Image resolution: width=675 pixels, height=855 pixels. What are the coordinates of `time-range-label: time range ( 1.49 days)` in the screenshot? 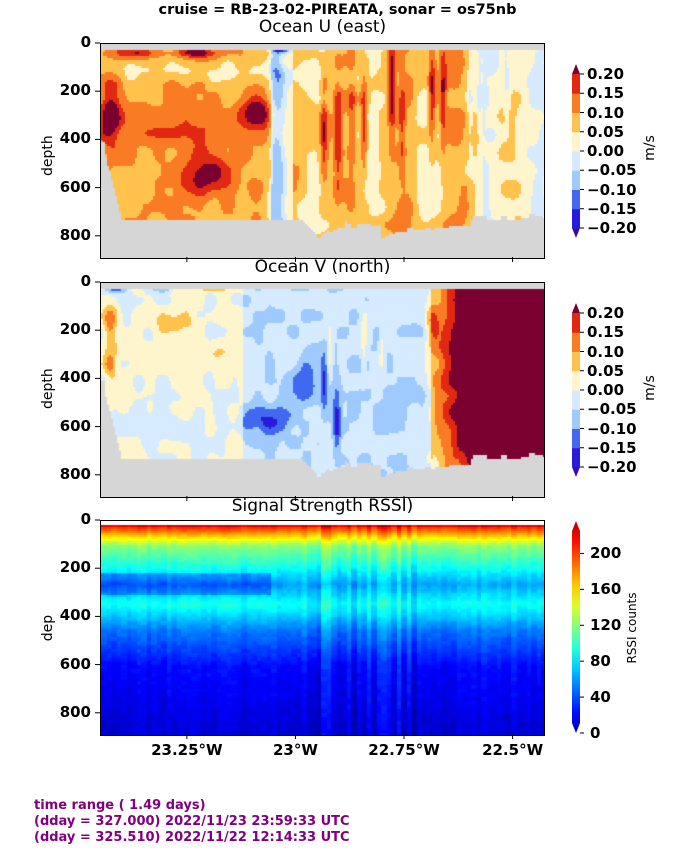 It's located at (120, 805).